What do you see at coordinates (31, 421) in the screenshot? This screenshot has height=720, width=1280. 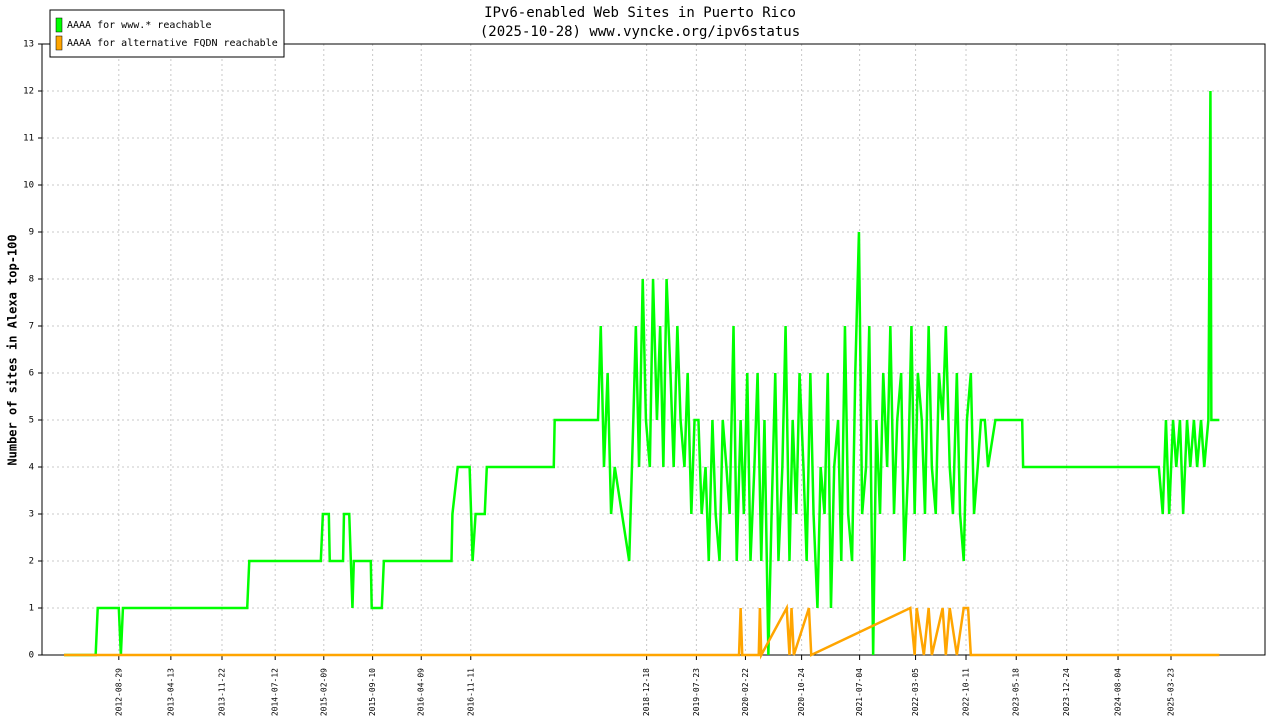 I see `y-tick-label: 5` at bounding box center [31, 421].